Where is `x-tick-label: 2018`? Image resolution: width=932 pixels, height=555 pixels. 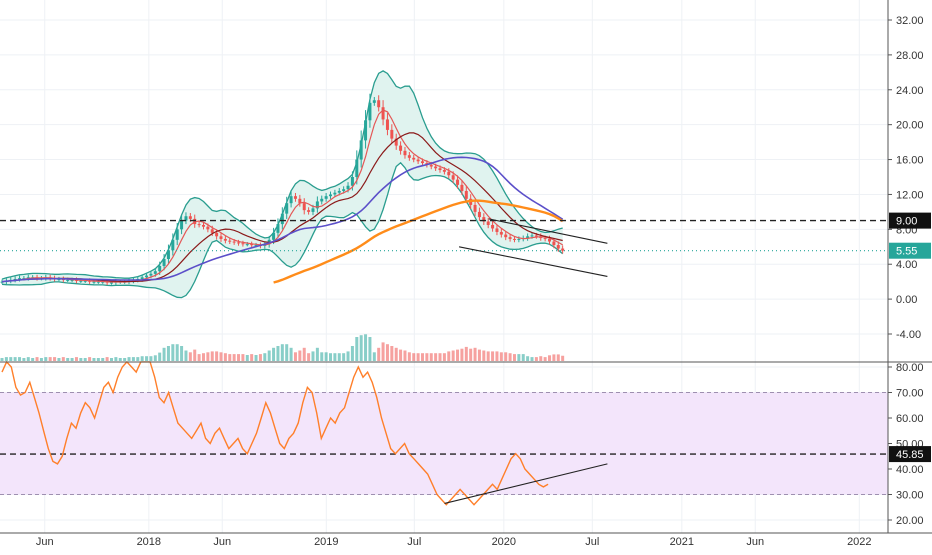 x-tick-label: 2018 is located at coordinates (149, 542).